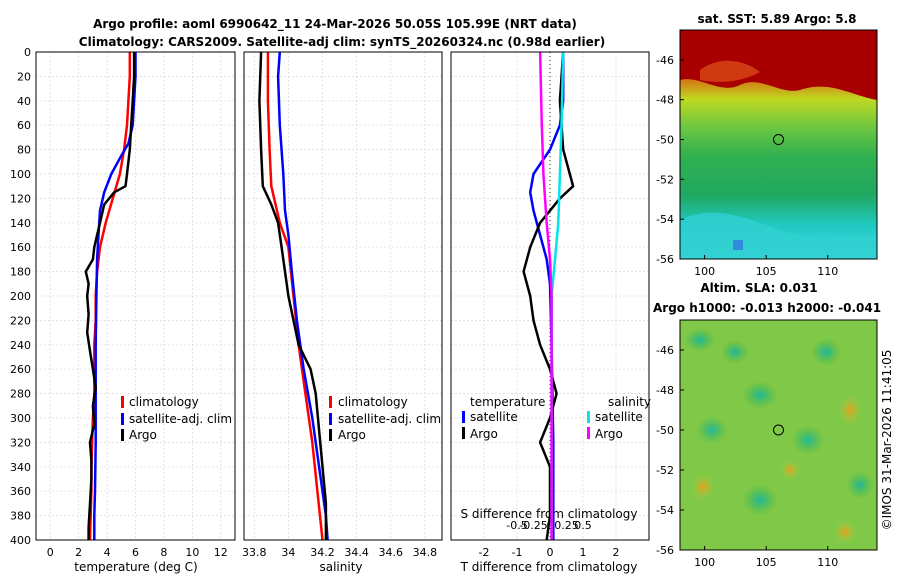 This screenshot has height=580, width=900. Describe the element at coordinates (629, 402) in the screenshot. I see `legend-salinity-title: salinity` at that location.